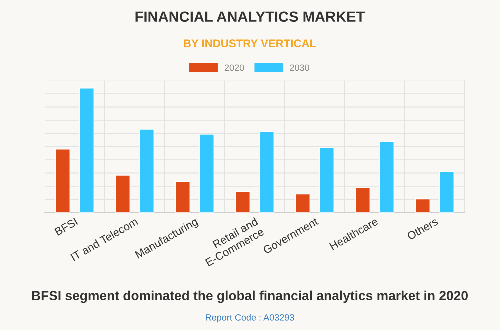  What do you see at coordinates (234, 68) in the screenshot?
I see `legend-label: 2020` at bounding box center [234, 68].